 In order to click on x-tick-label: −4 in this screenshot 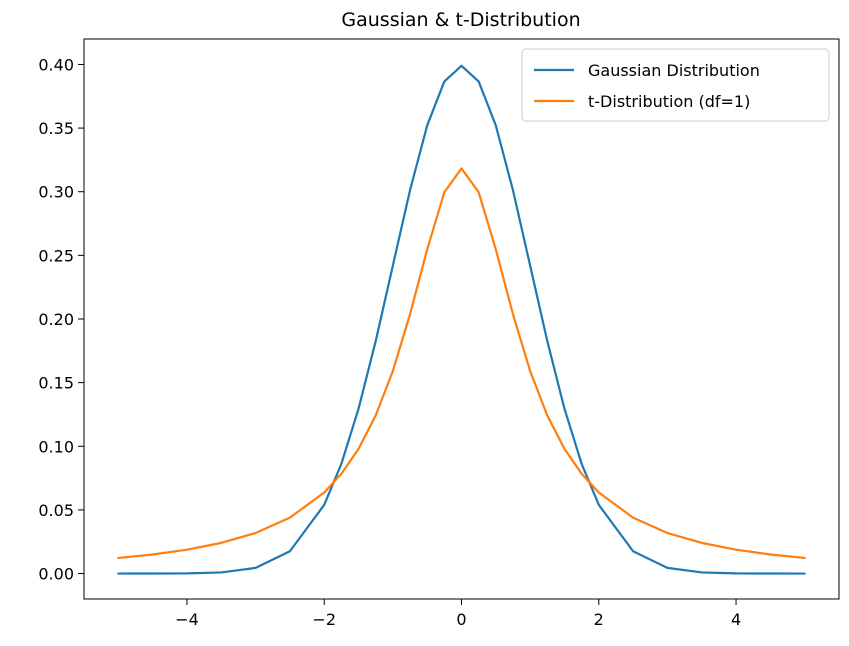, I will do `click(187, 619)`.